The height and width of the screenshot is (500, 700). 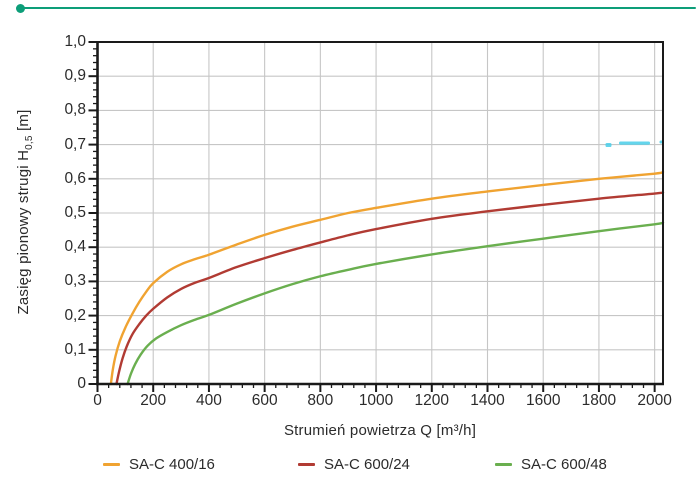 I want to click on y-tick-label: 1,0, so click(x=75, y=41).